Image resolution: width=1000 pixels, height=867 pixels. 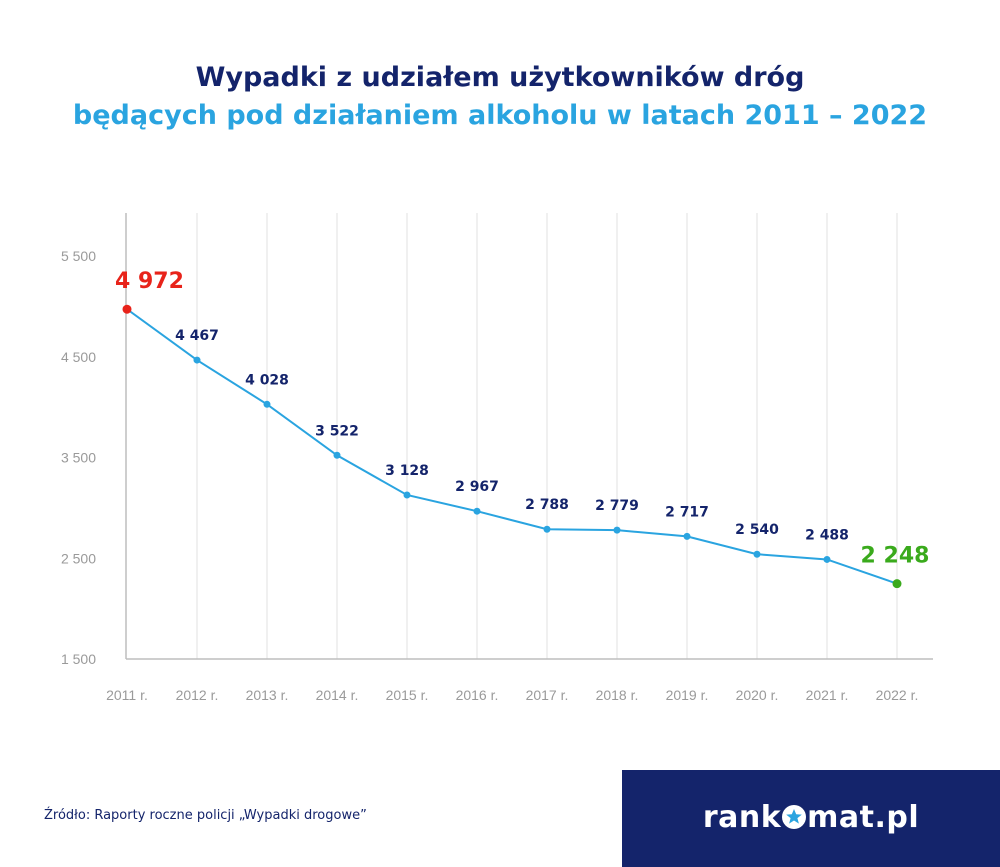 What do you see at coordinates (547, 695) in the screenshot?
I see `x-tick-label: 2017 r.` at bounding box center [547, 695].